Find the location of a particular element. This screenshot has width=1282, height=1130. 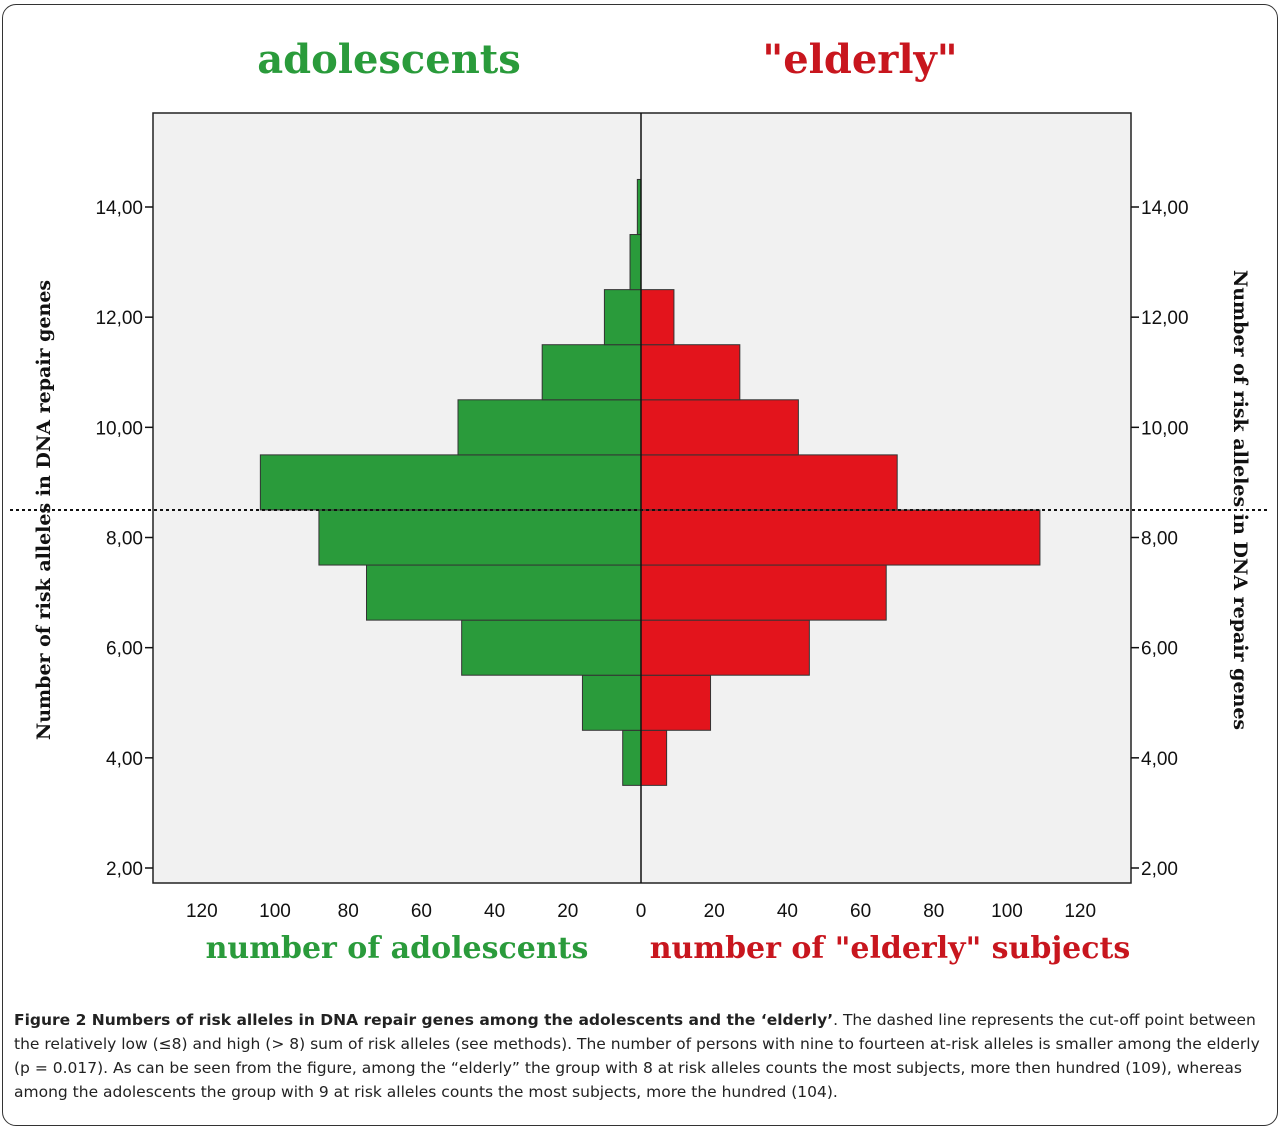

x-tick-label-right: 100 is located at coordinates (1007, 911).